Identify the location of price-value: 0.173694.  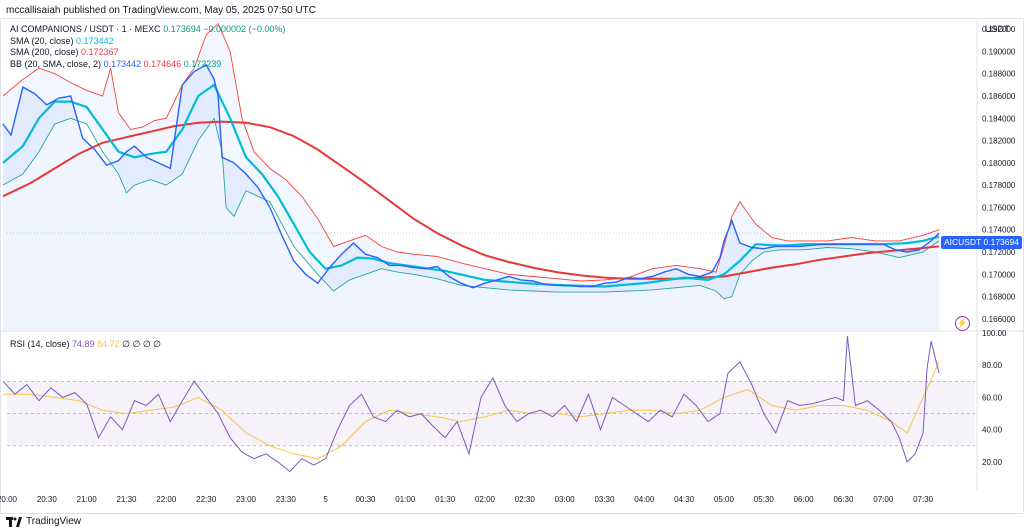
(182, 29).